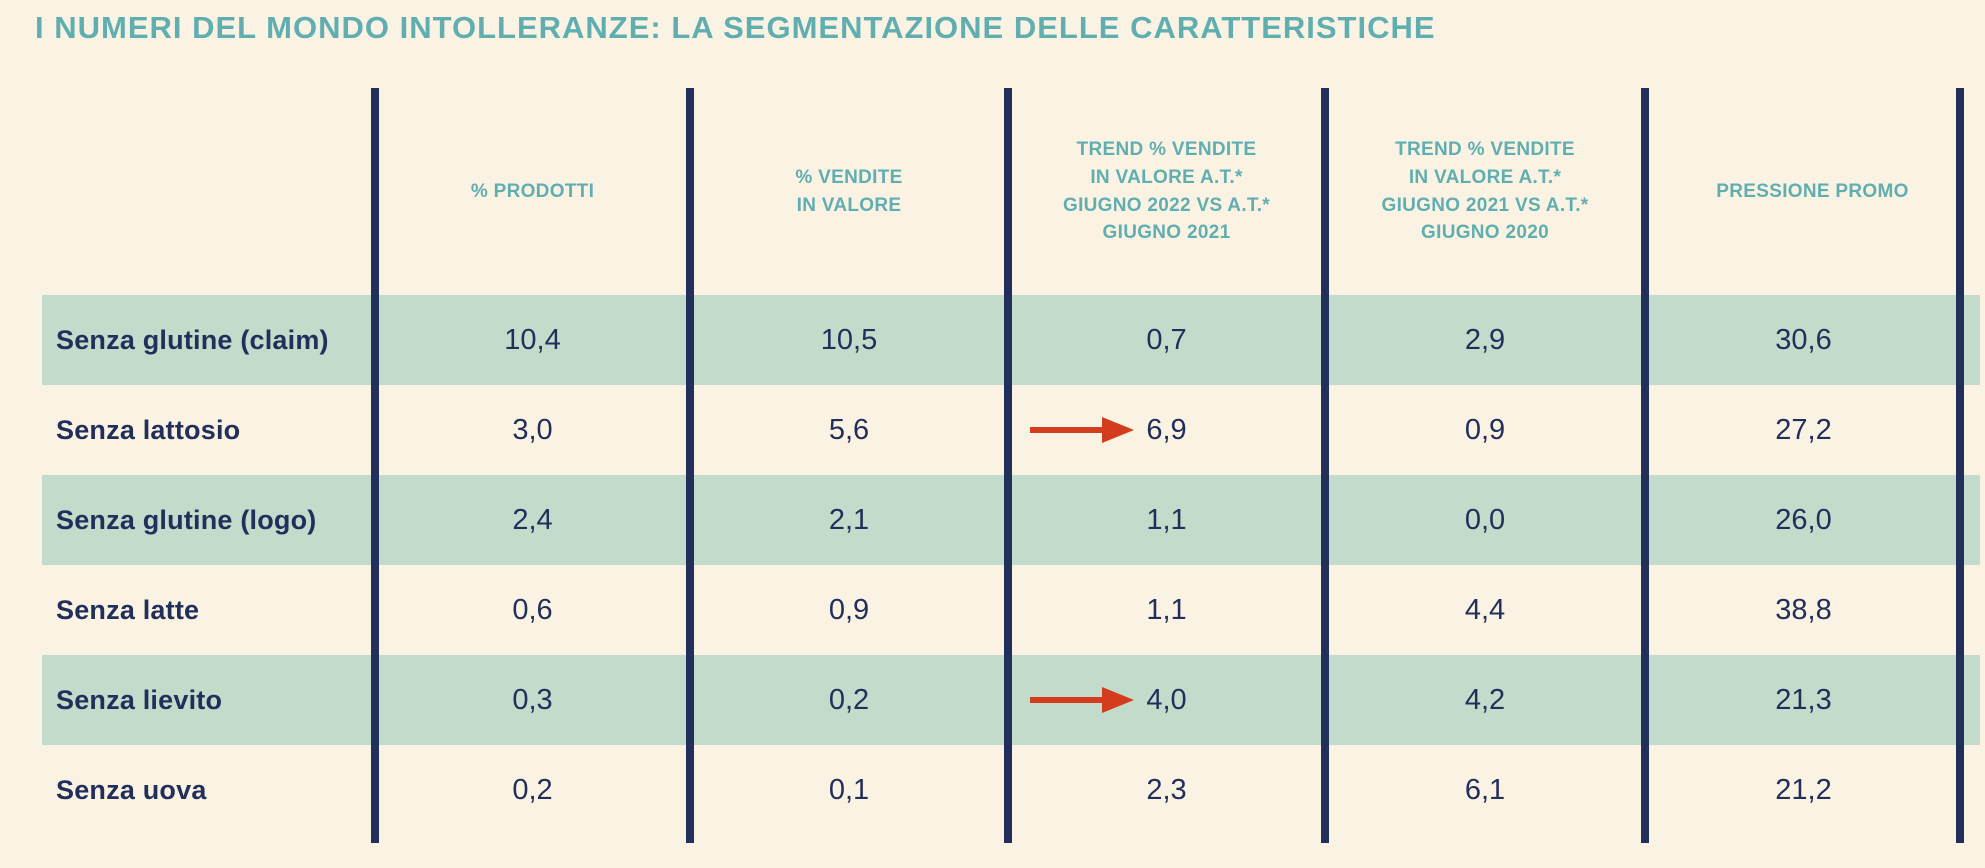  I want to click on value-cell: 38,8, so click(1803, 609).